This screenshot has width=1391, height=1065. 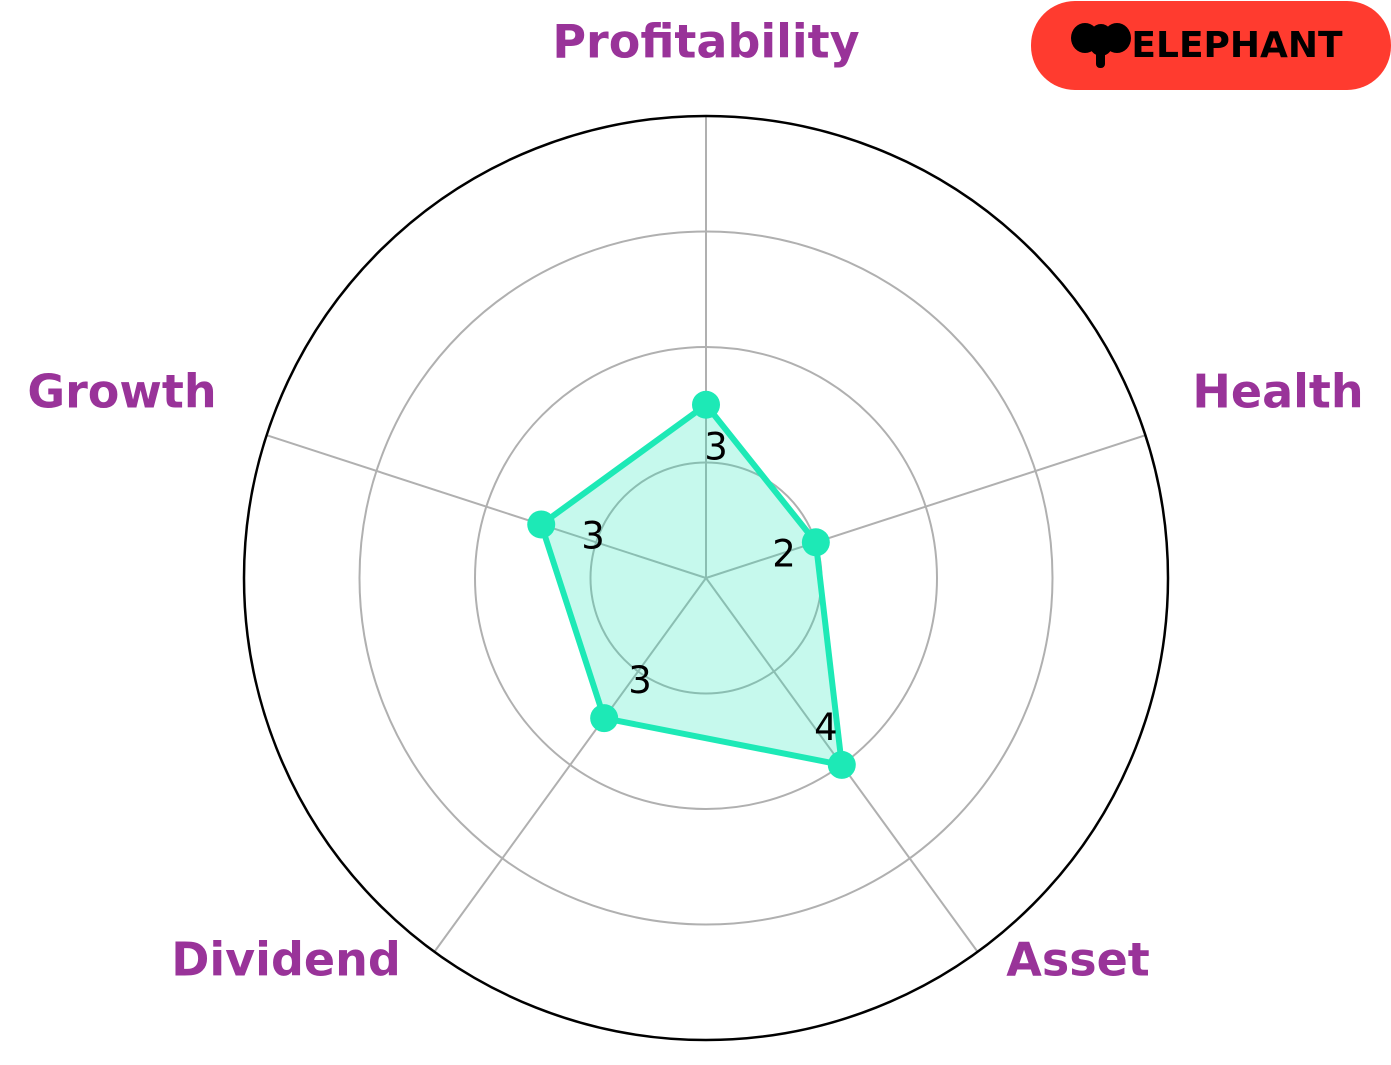 I want to click on category-label: Growth, so click(x=121, y=392).